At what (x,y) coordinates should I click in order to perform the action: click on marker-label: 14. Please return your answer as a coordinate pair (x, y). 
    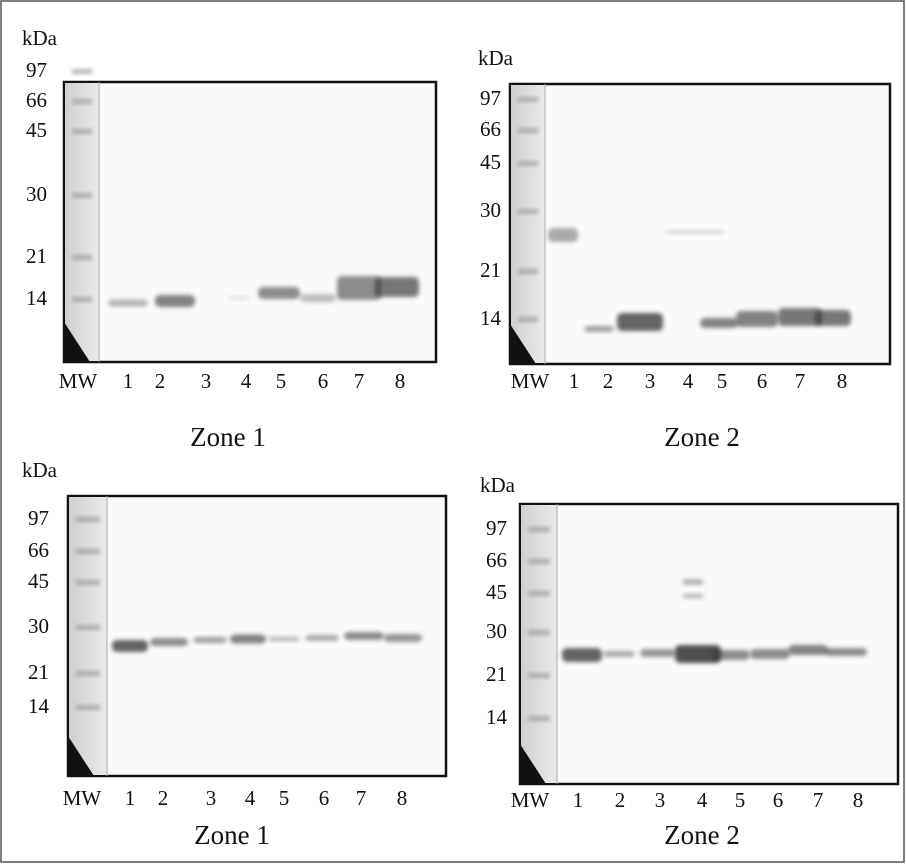
    Looking at the image, I should click on (497, 717).